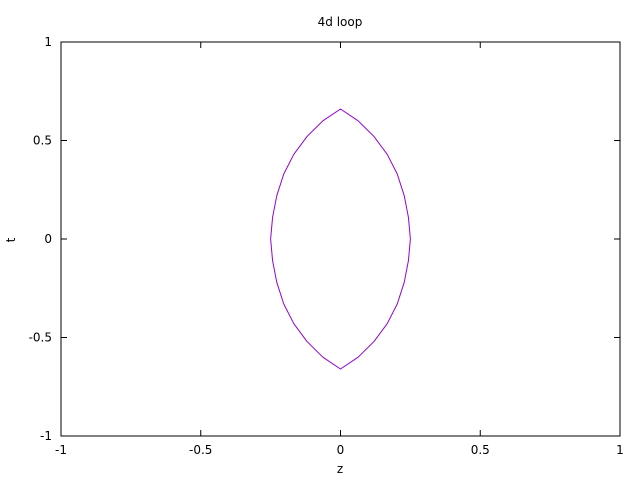 The image size is (640, 480). Describe the element at coordinates (340, 469) in the screenshot. I see `x-axis-label: z` at that location.